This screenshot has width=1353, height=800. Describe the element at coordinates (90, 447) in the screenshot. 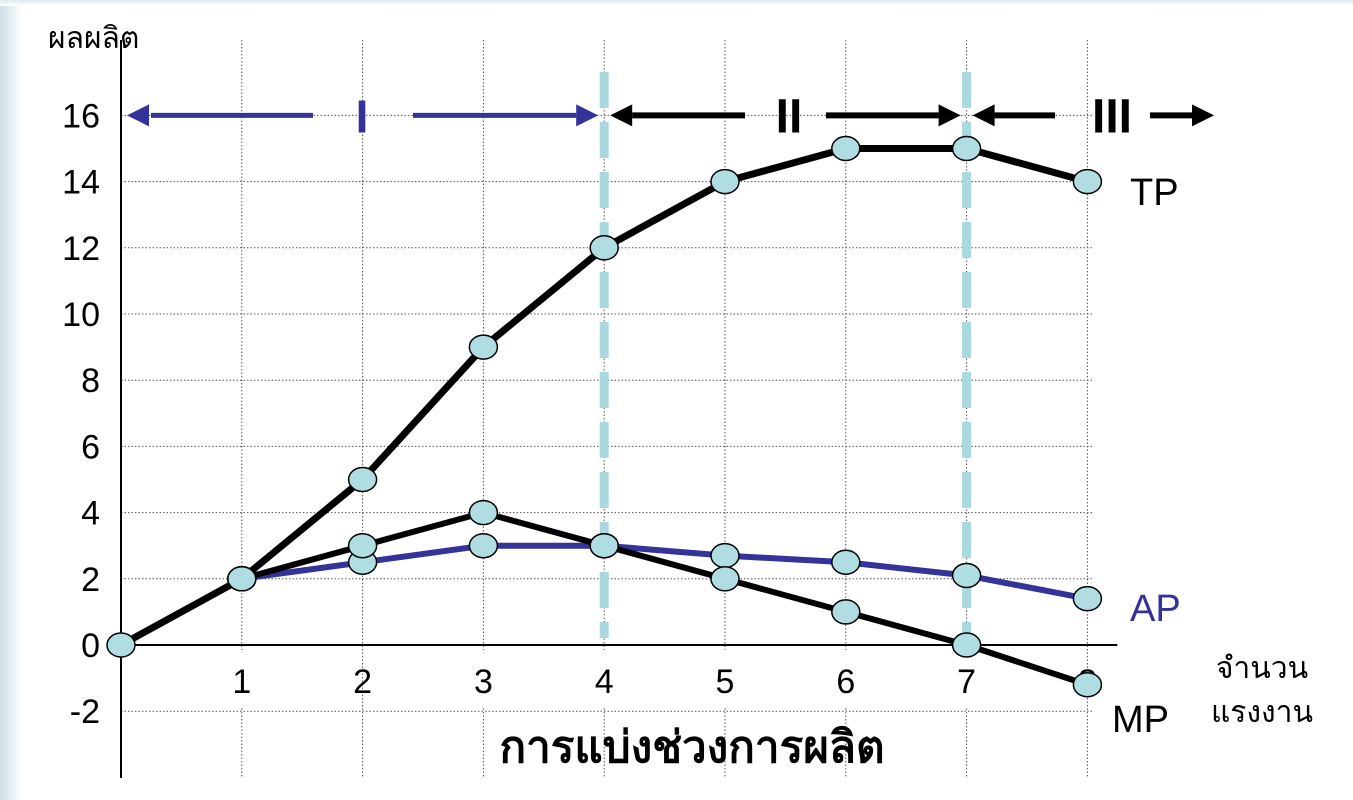

I see `y-tick-label: 6` at that location.